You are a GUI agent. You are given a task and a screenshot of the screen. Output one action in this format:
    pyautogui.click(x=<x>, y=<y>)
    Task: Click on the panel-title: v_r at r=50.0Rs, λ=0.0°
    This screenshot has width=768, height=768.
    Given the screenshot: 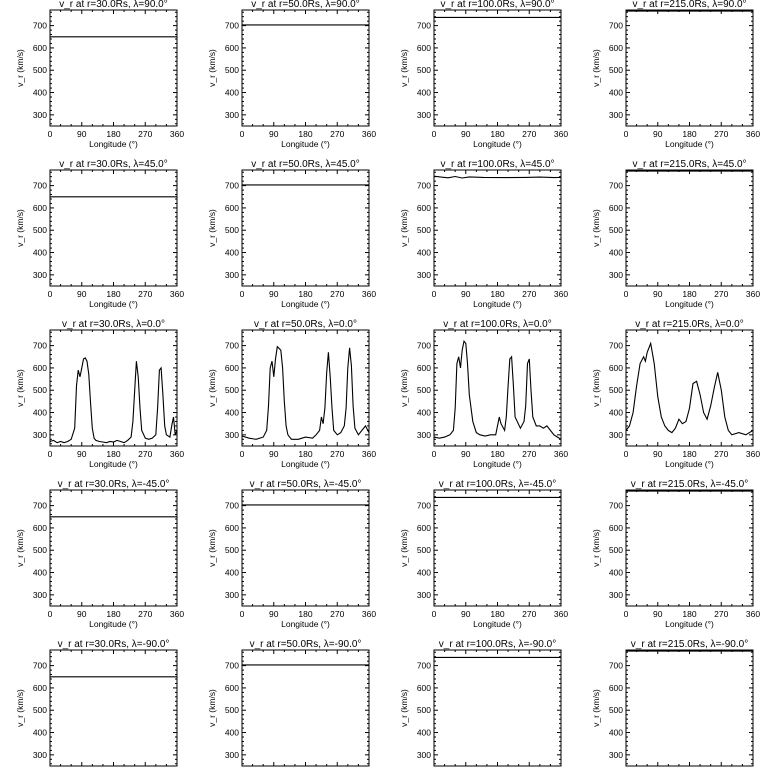 What is the action you would take?
    pyautogui.click(x=305, y=324)
    